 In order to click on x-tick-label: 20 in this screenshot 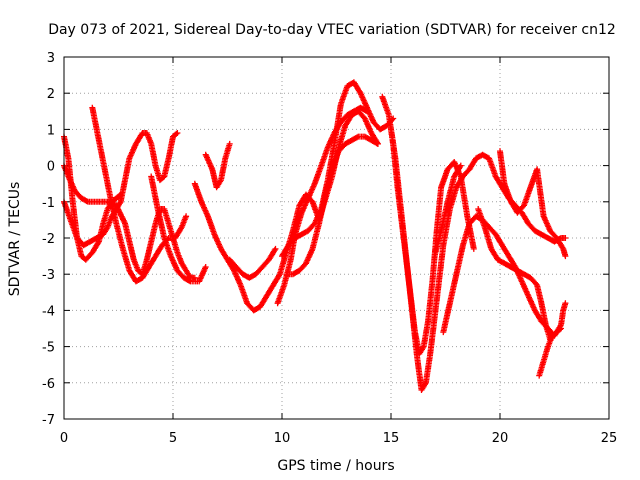, I will do `click(500, 438)`.